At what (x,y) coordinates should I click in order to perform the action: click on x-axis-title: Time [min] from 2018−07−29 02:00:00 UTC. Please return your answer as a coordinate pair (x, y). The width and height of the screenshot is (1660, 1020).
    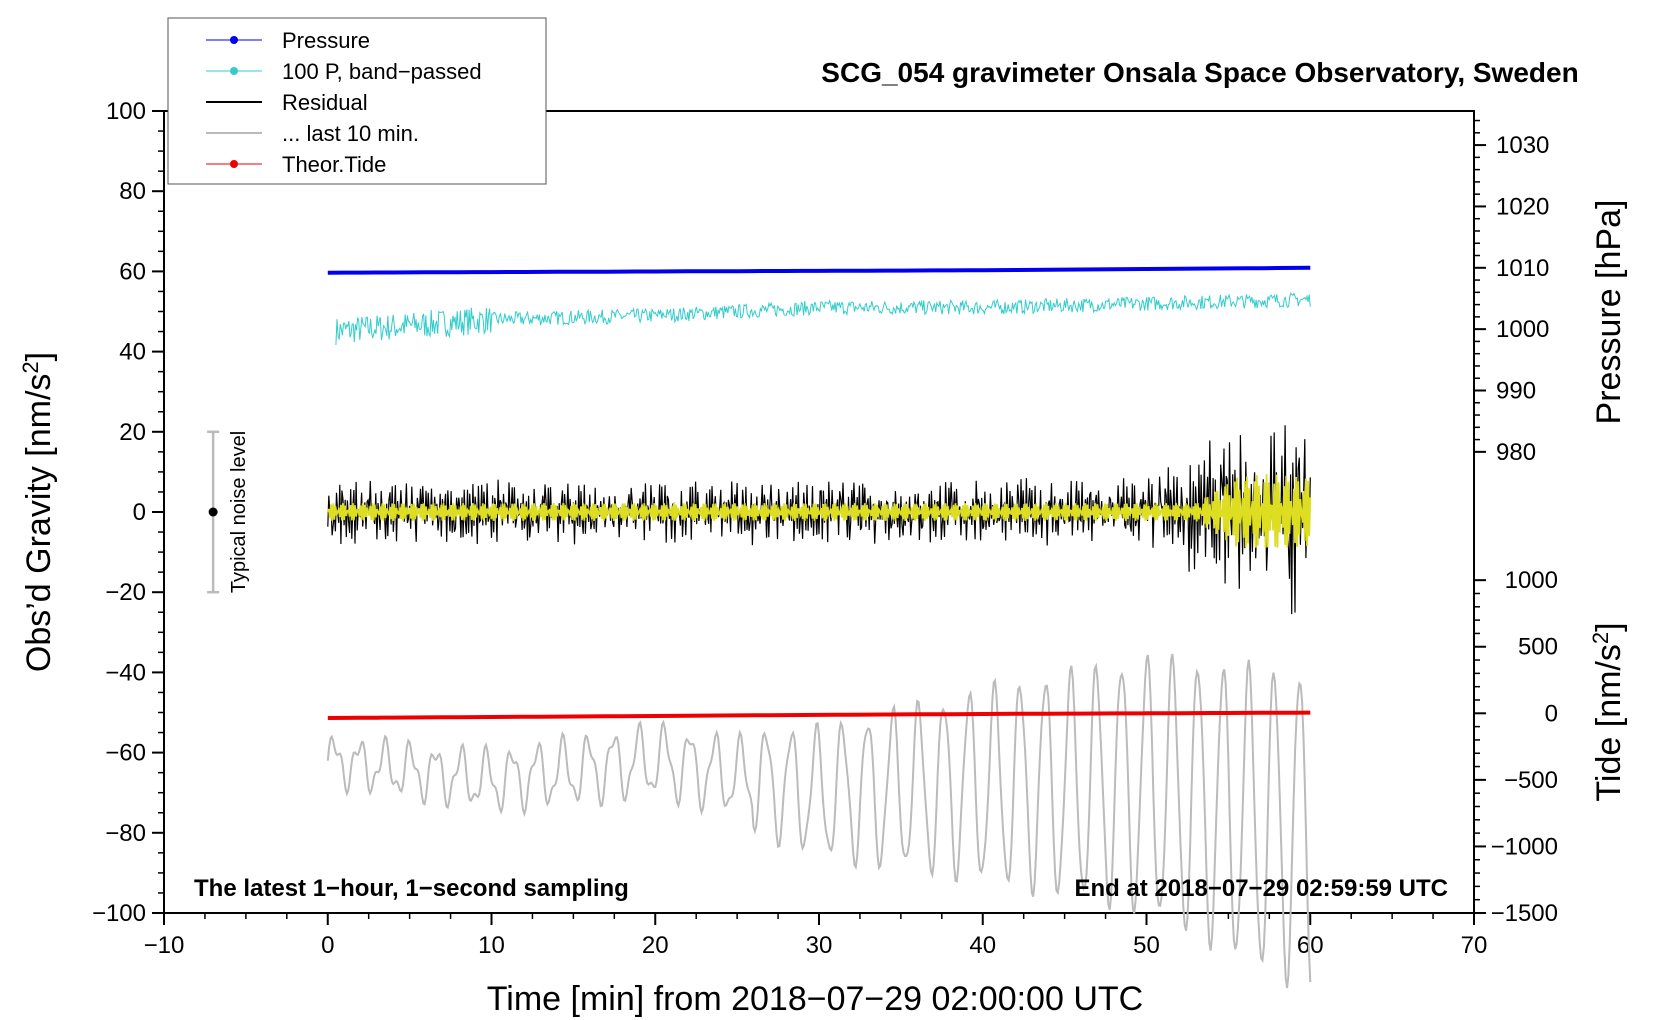
    Looking at the image, I should click on (815, 999).